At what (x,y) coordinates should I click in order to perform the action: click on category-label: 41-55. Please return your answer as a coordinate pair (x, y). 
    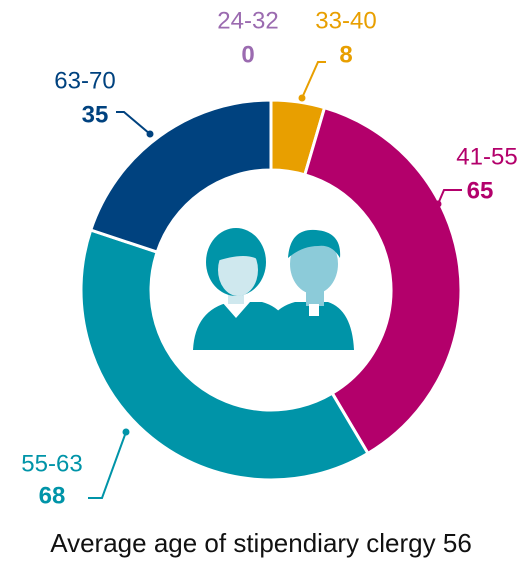
    Looking at the image, I should click on (486, 156).